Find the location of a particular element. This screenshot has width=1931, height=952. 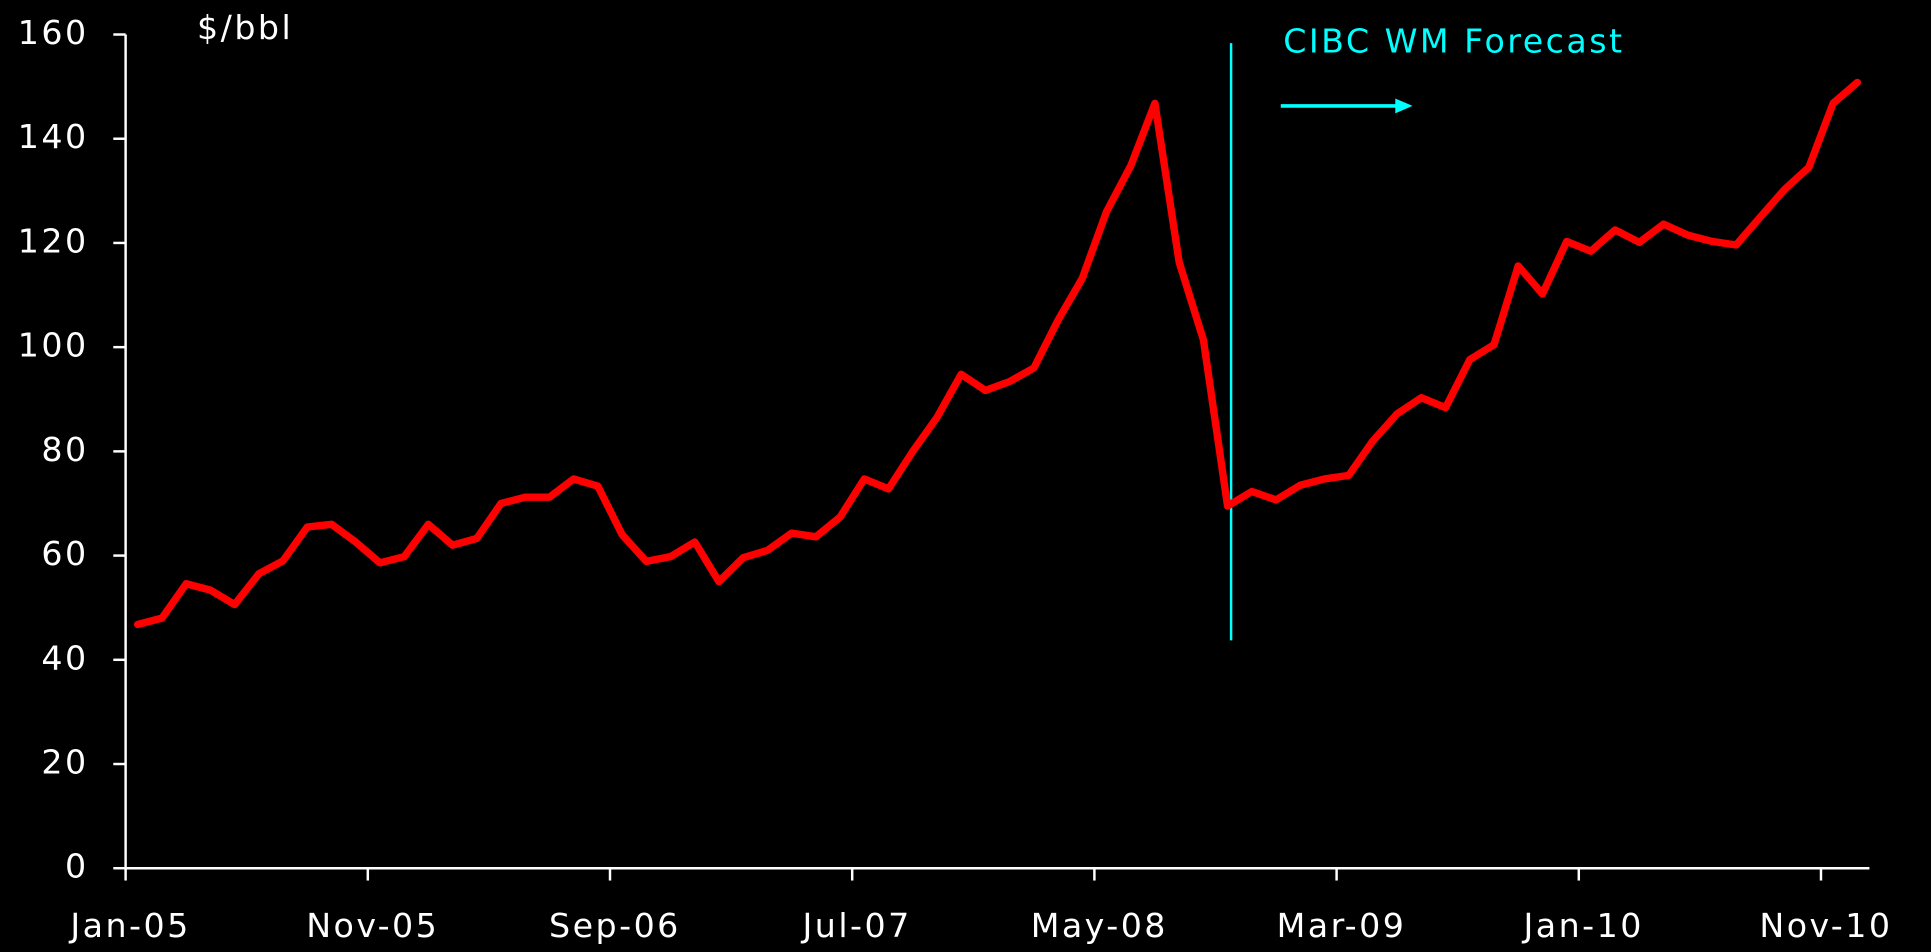

y-axis-unit: $/bbl is located at coordinates (245, 27).